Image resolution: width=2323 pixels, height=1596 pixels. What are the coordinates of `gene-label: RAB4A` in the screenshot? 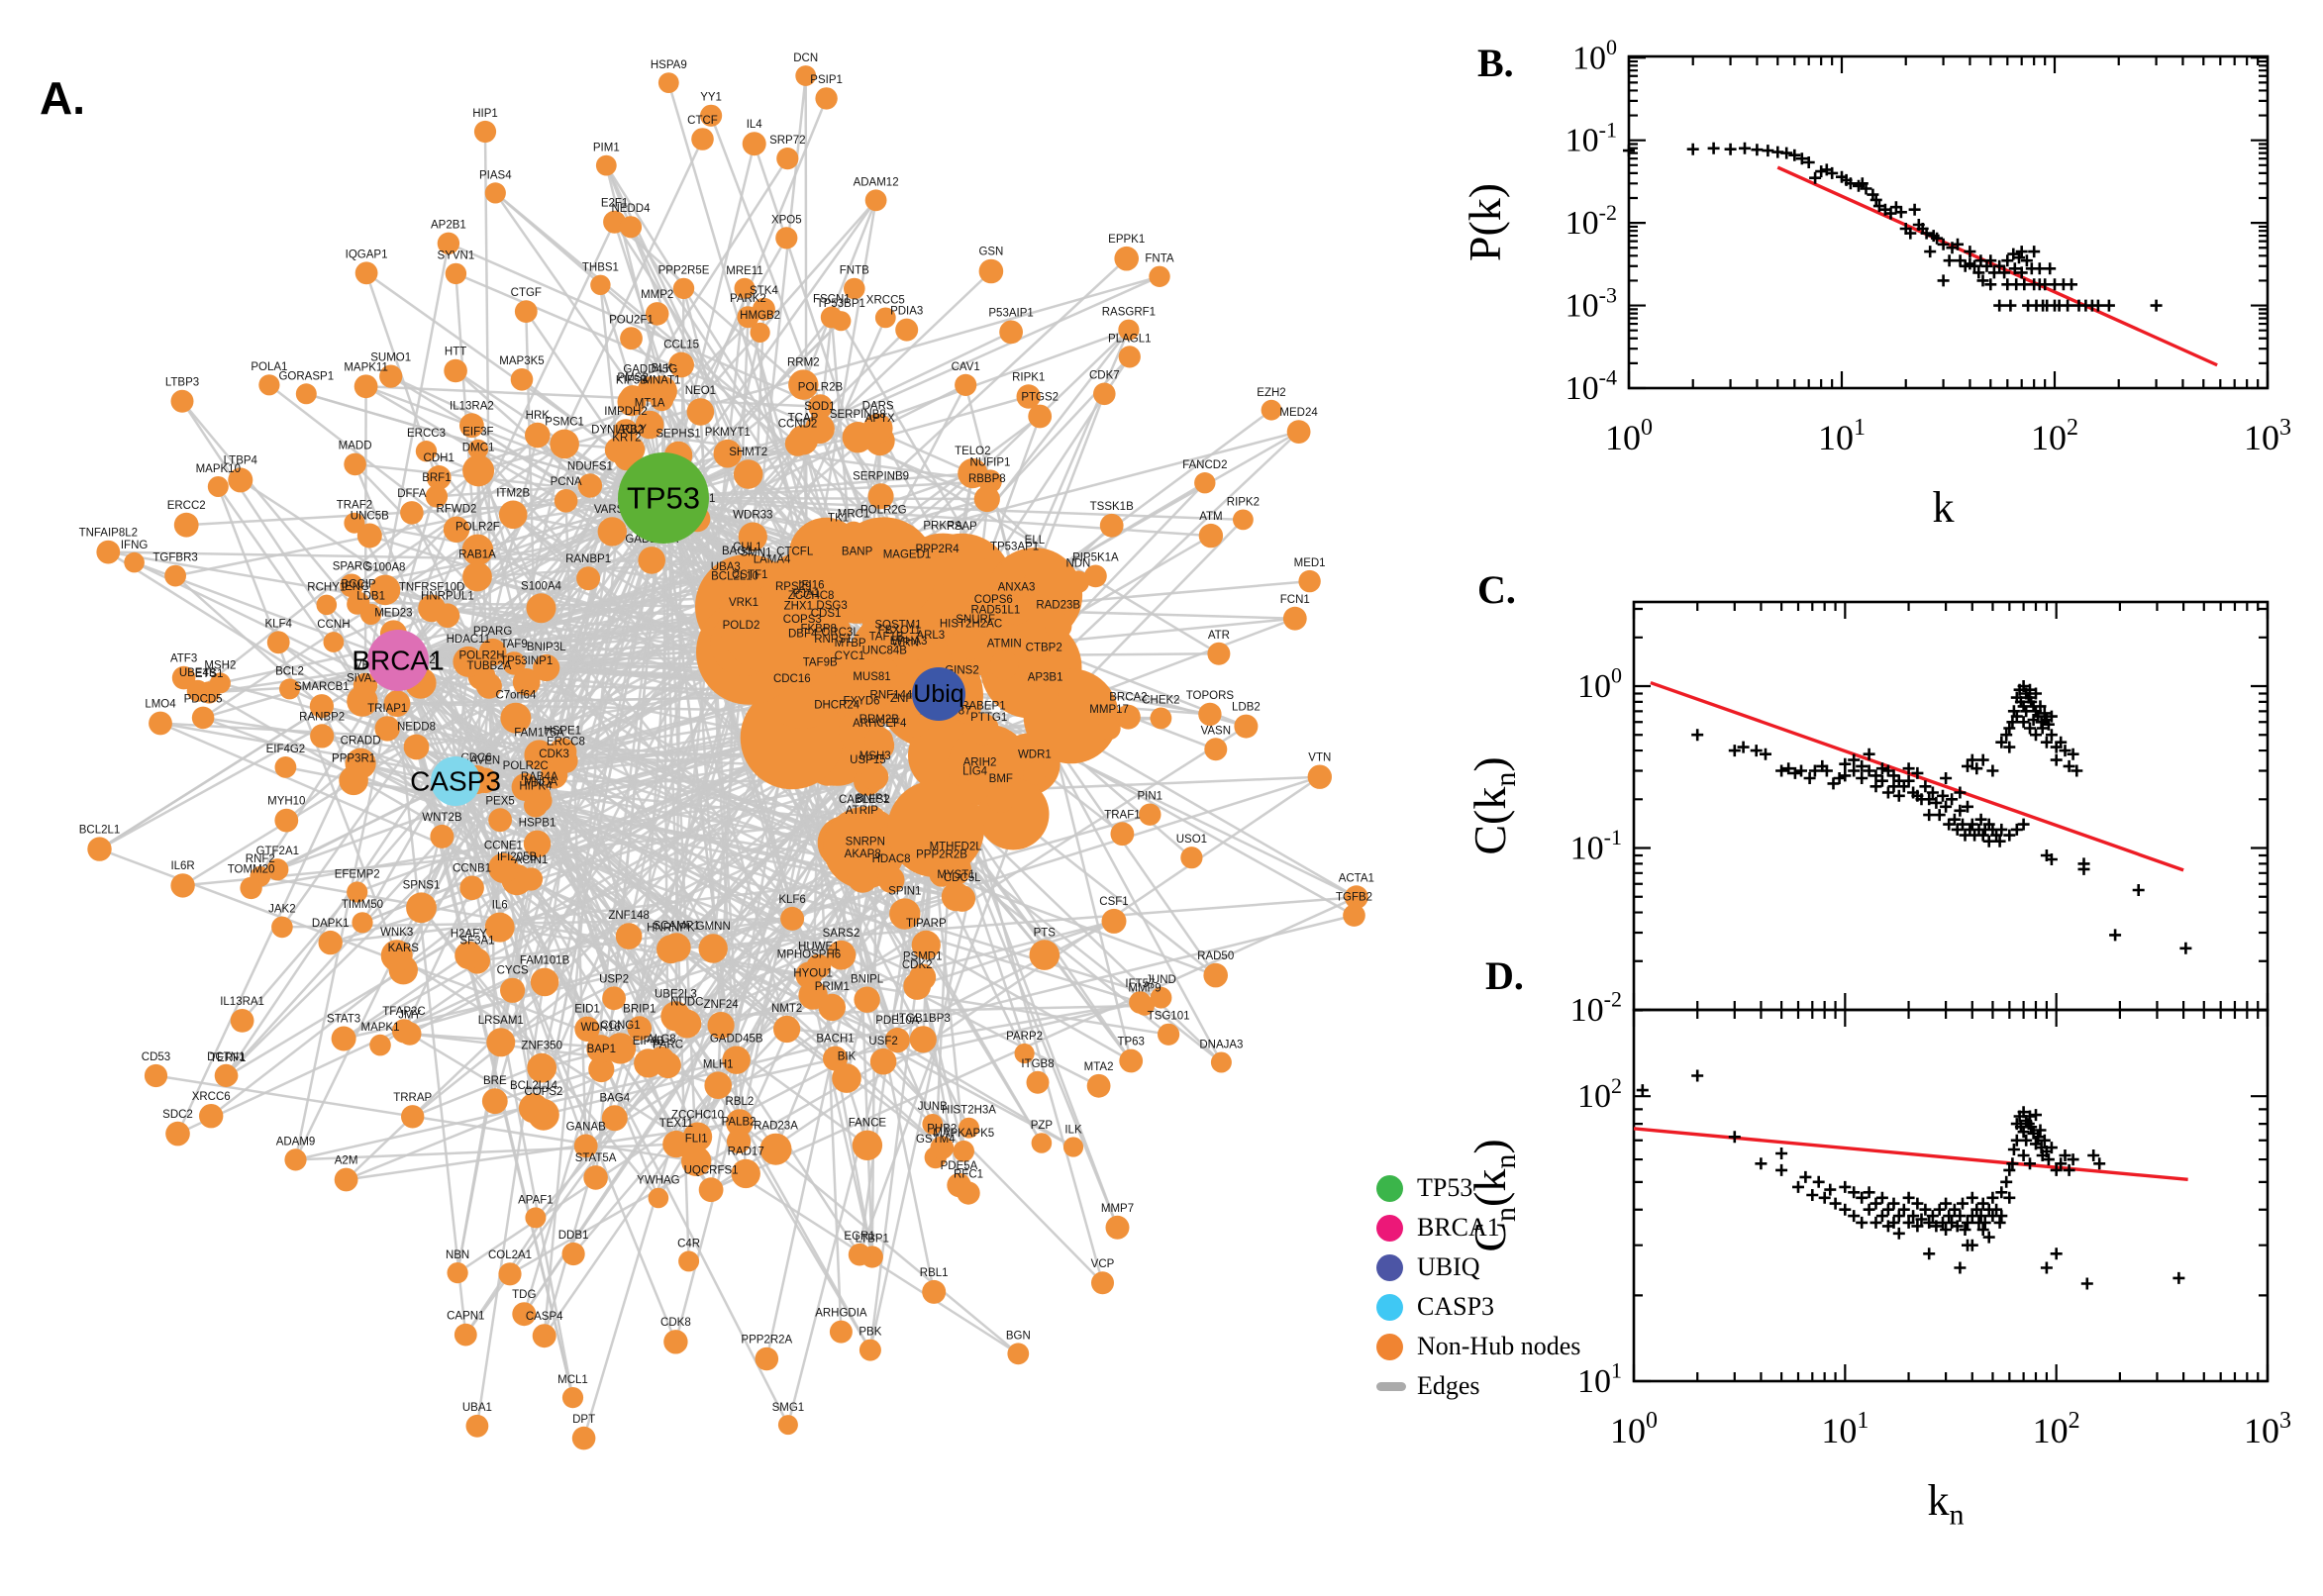 It's located at (539, 777).